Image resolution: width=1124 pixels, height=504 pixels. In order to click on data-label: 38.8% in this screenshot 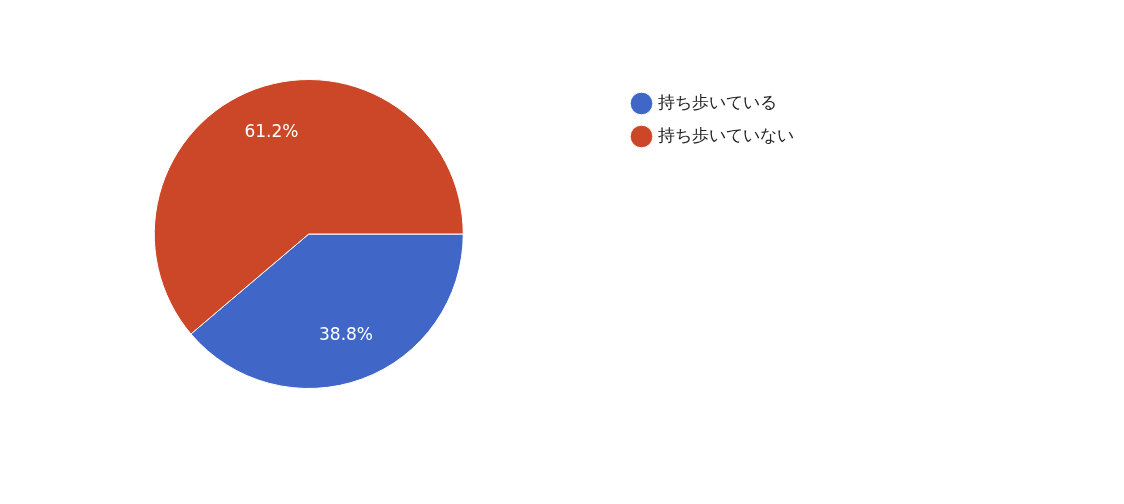, I will do `click(346, 333)`.